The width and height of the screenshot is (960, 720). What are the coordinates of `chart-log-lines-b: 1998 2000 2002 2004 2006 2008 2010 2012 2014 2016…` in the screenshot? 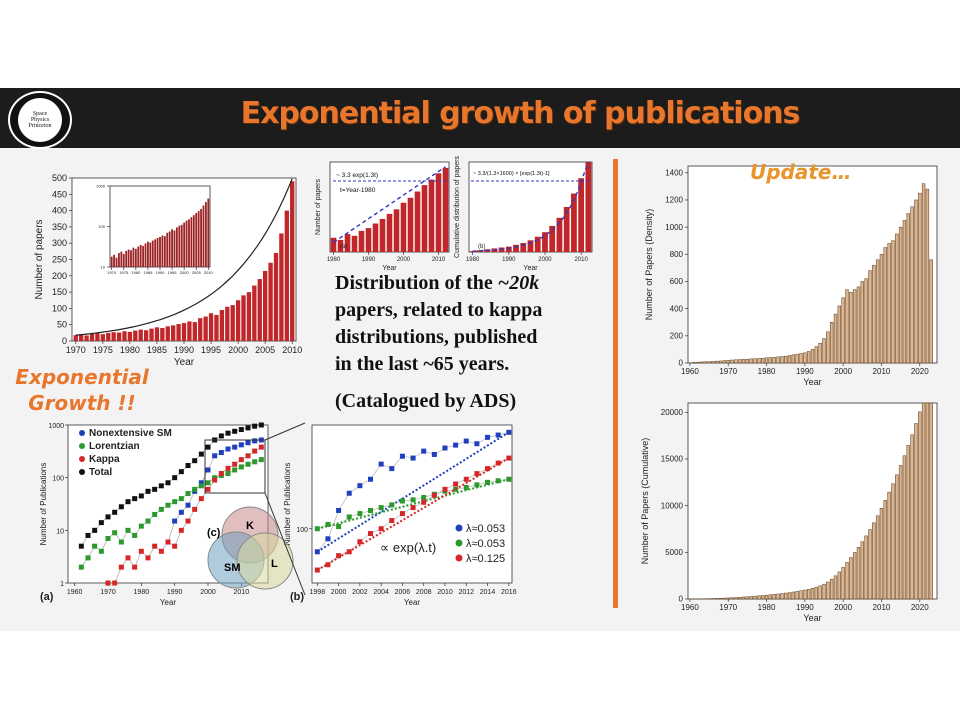 It's located at (400, 515).